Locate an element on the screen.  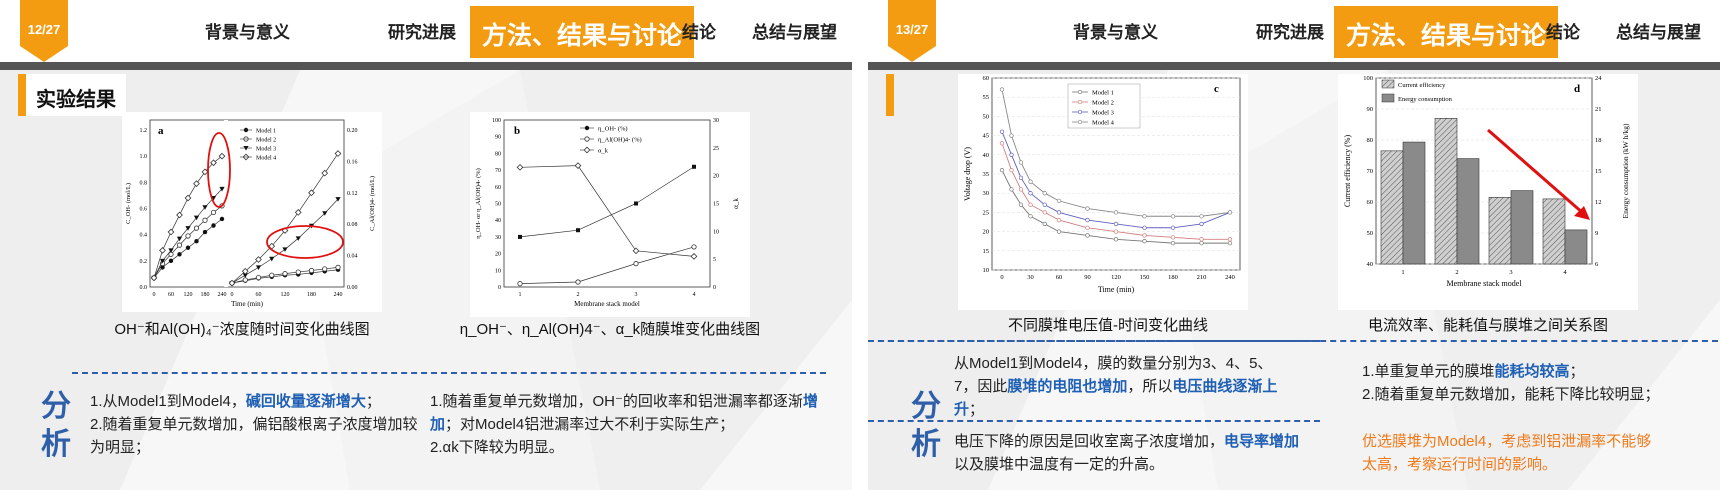
page-tab-shape-right is located at coordinates (912, 31).